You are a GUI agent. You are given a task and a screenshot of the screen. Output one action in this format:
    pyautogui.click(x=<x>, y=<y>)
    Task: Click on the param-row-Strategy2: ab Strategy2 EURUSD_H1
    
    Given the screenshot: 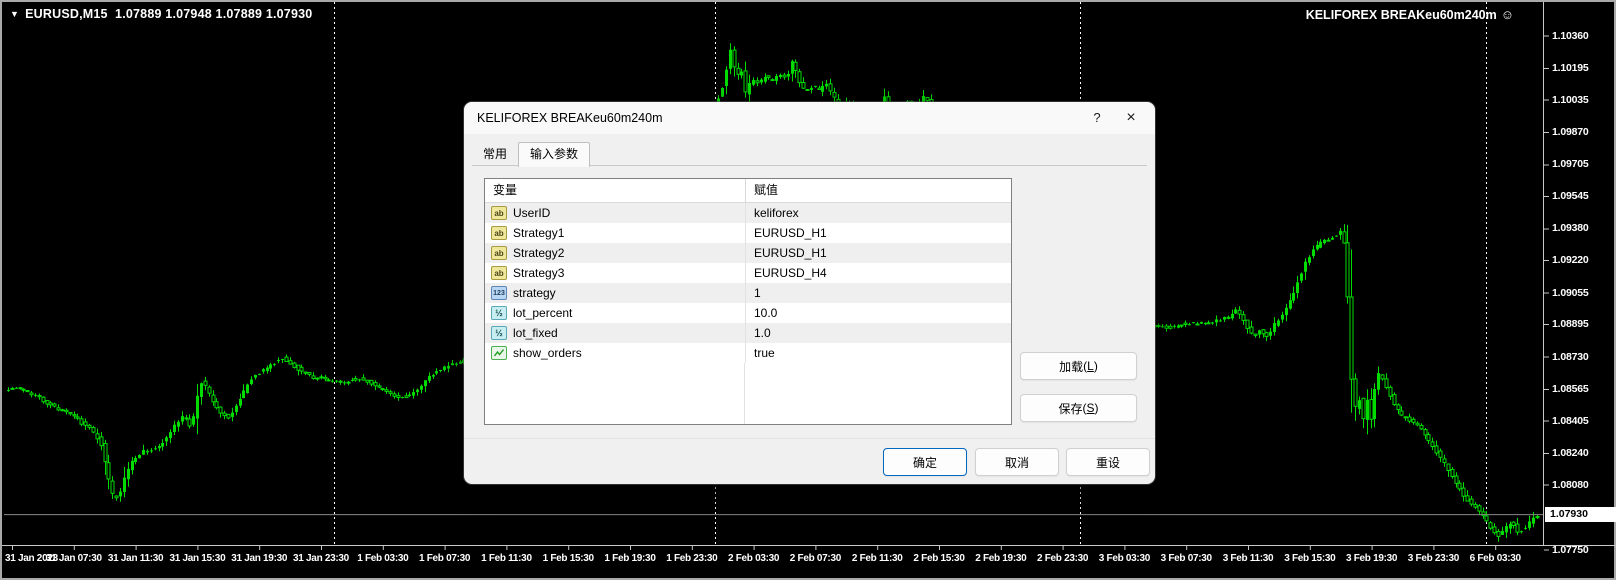 What is the action you would take?
    pyautogui.click(x=748, y=253)
    